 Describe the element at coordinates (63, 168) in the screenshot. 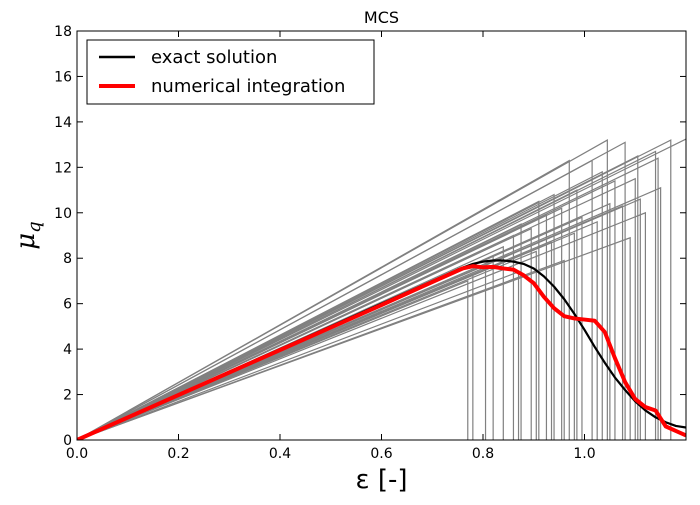

I see `y-tick-label: 12` at that location.